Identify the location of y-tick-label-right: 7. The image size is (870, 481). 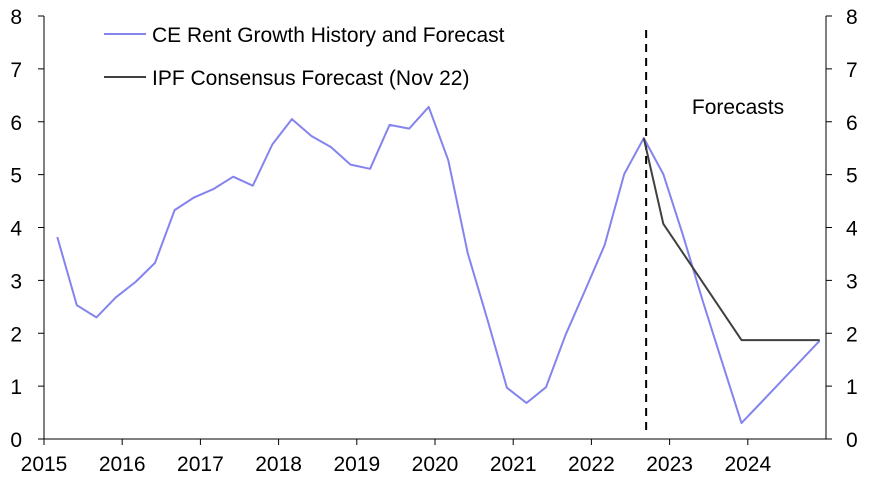
(852, 70).